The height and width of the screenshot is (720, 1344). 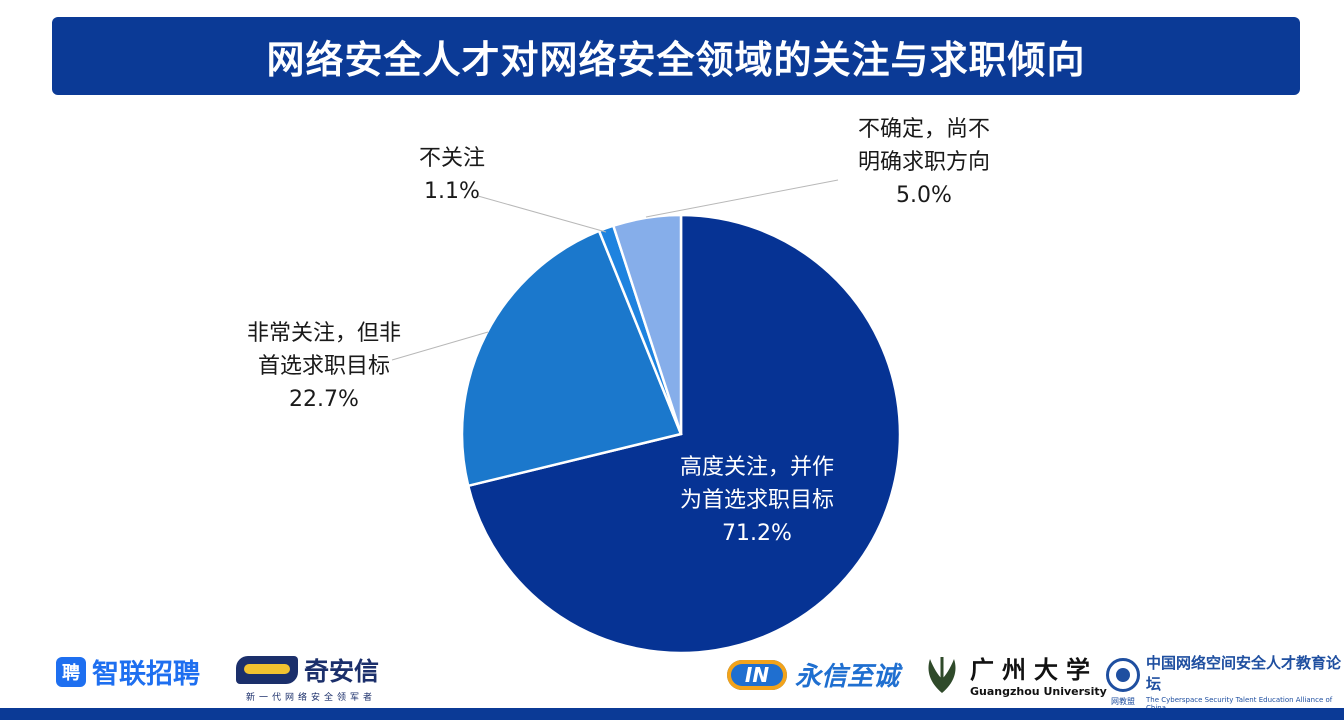 I want to click on slice-label-4-line-2: 明确求职方向, so click(x=924, y=162).